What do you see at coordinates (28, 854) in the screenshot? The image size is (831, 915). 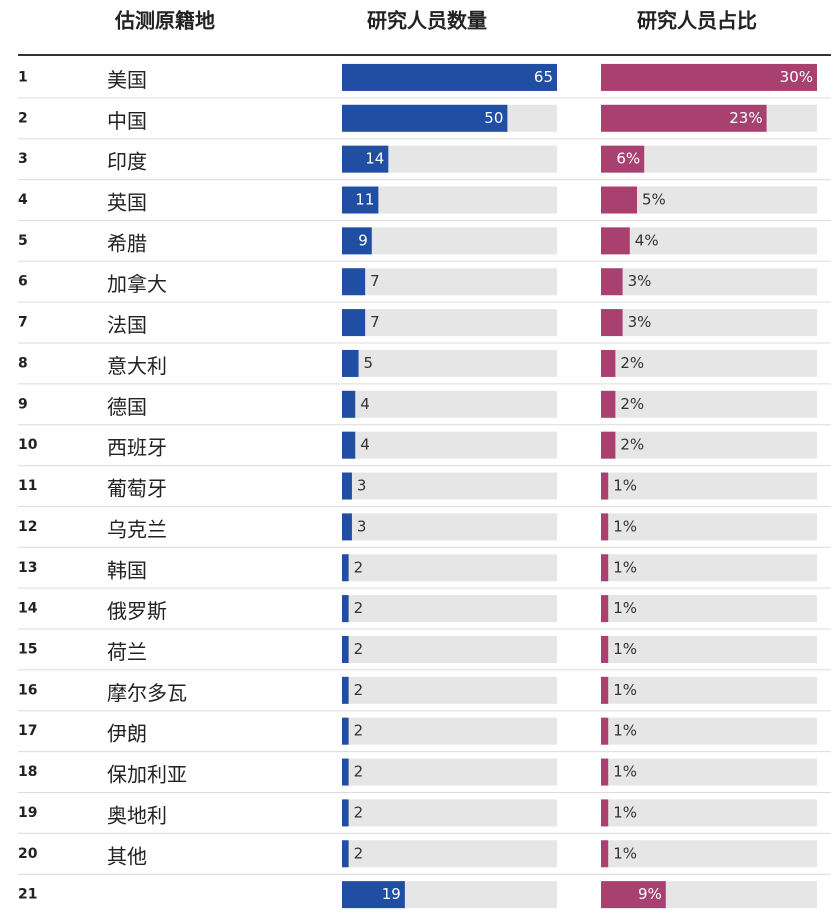 I see `rank: 20` at bounding box center [28, 854].